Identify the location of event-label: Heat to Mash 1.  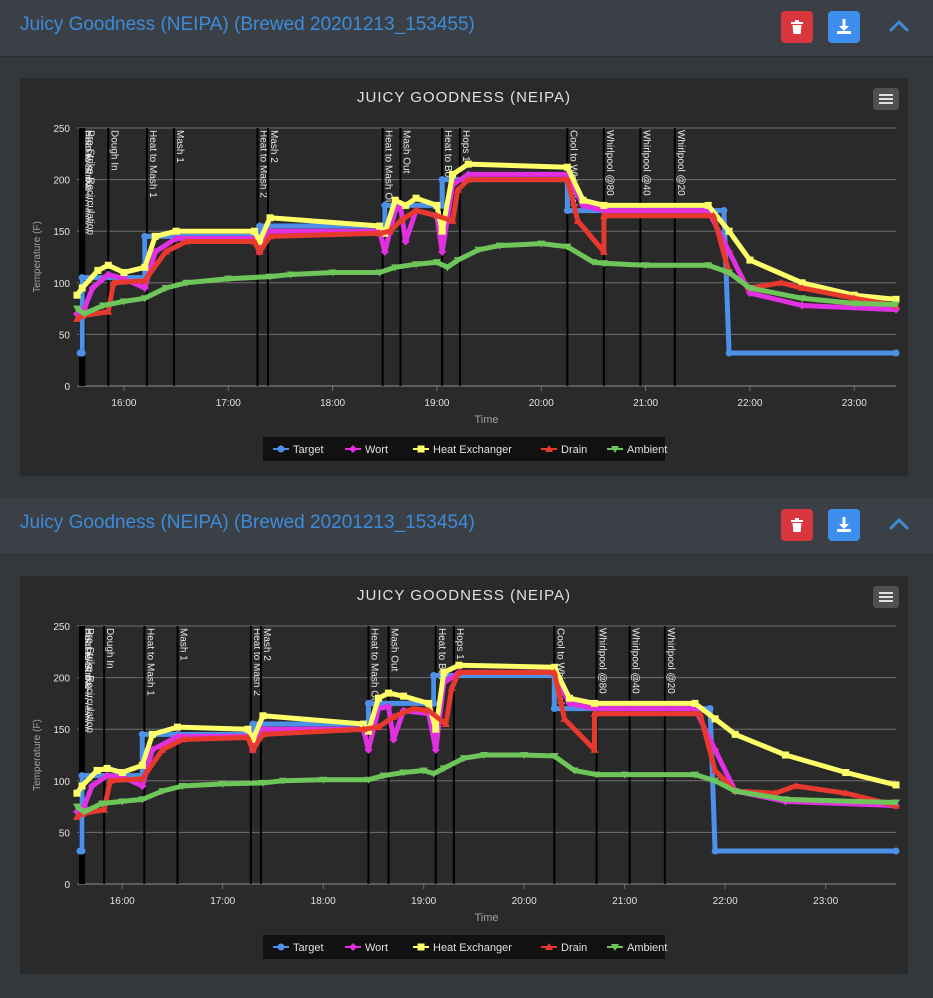
(152, 164).